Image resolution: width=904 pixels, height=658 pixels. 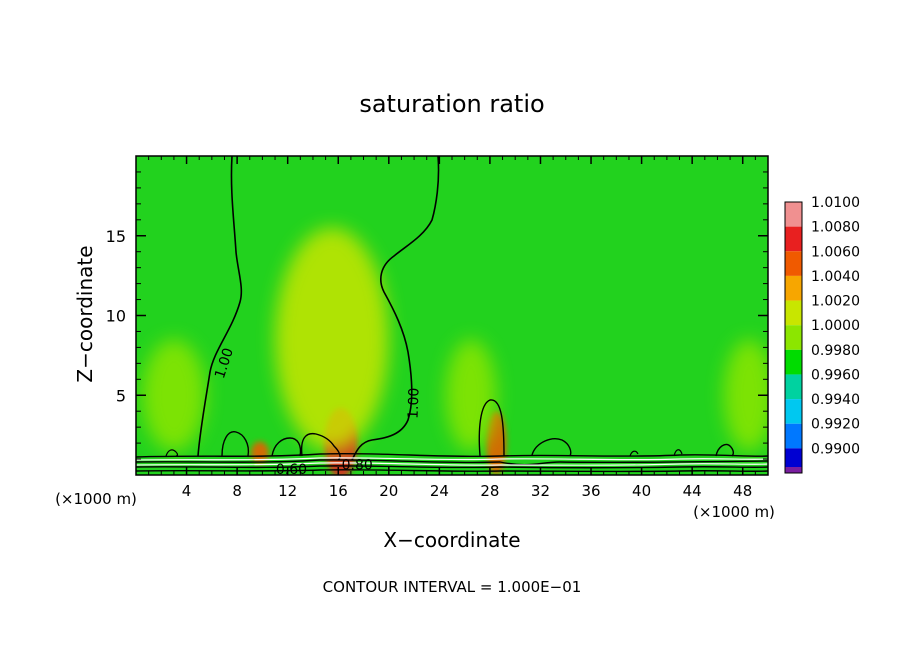 What do you see at coordinates (590, 491) in the screenshot?
I see `x-tick-label-8: 36` at bounding box center [590, 491].